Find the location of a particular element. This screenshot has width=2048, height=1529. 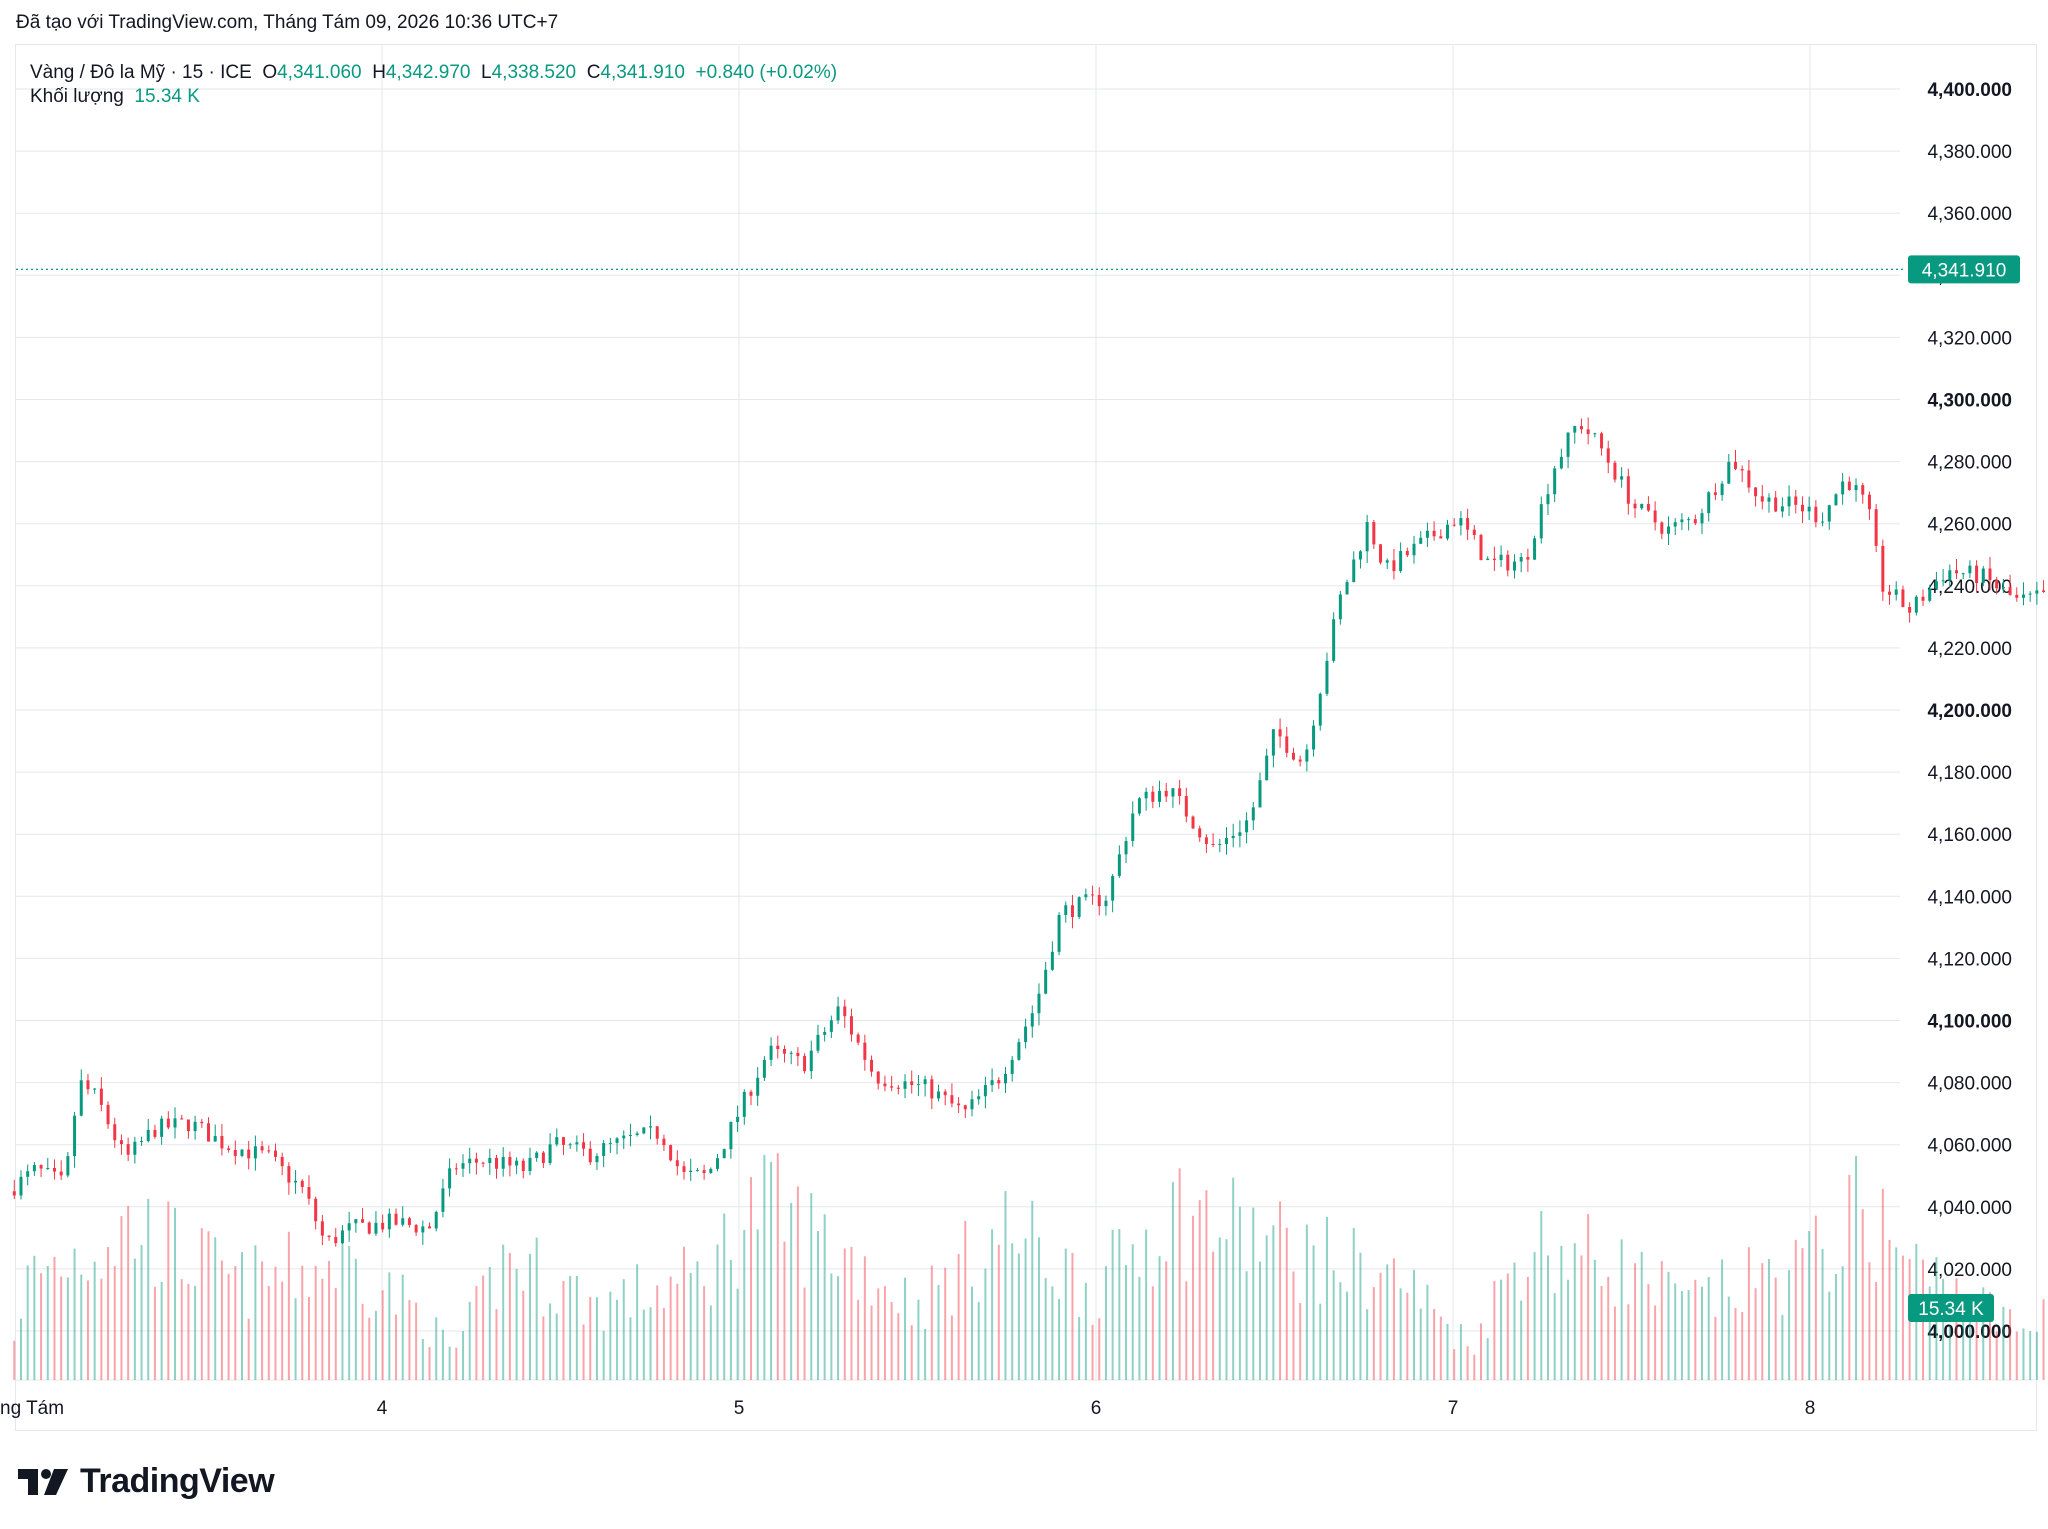

tradingview-logo-icon is located at coordinates (43, 1481).